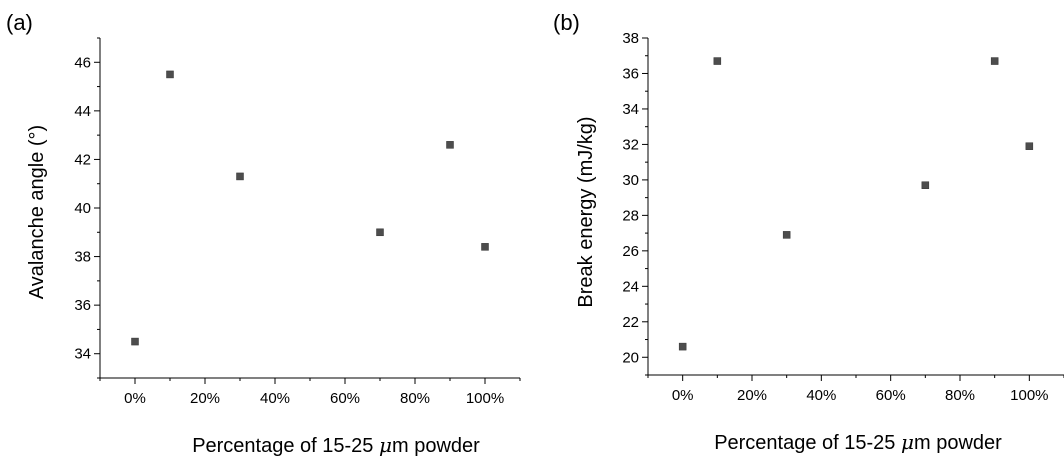 This screenshot has width=1064, height=460. I want to click on panel-a-x-tick-label: 0%, so click(135, 398).